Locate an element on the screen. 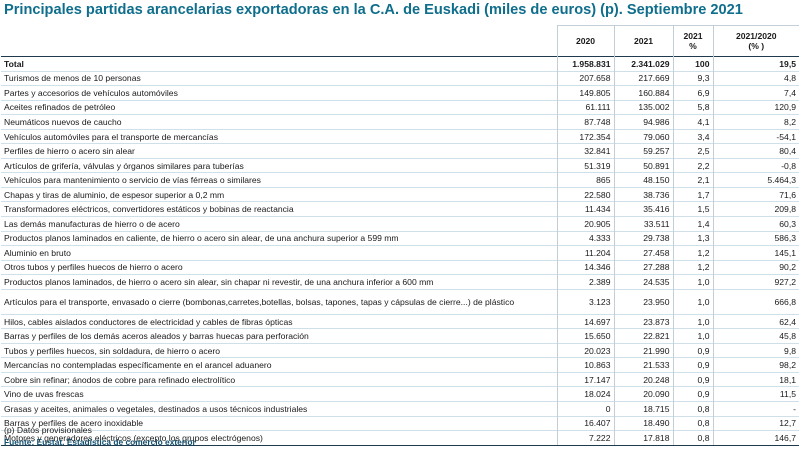  row-value-variation: 927,2 is located at coordinates (755, 282).